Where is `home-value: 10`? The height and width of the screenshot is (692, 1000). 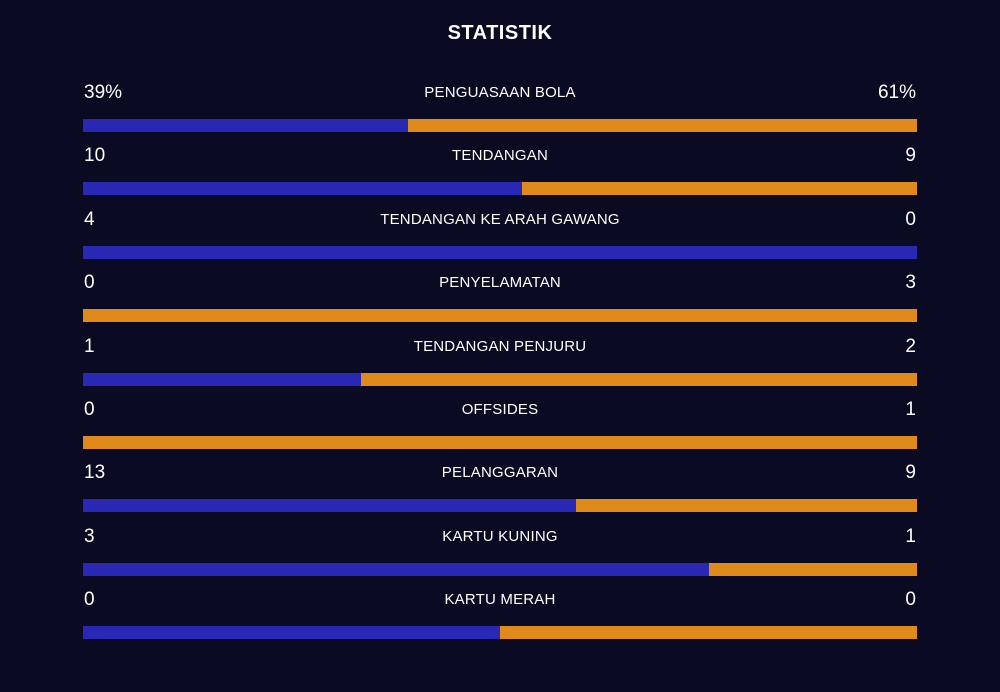 home-value: 10 is located at coordinates (95, 156).